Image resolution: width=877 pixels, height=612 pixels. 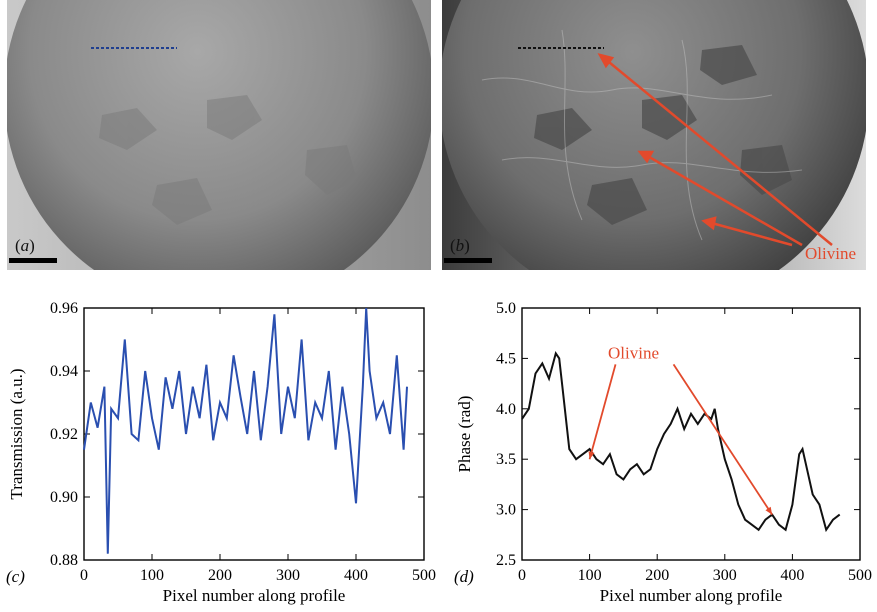 I want to click on chart-d-y-tick-label: 3.5, so click(x=506, y=459).